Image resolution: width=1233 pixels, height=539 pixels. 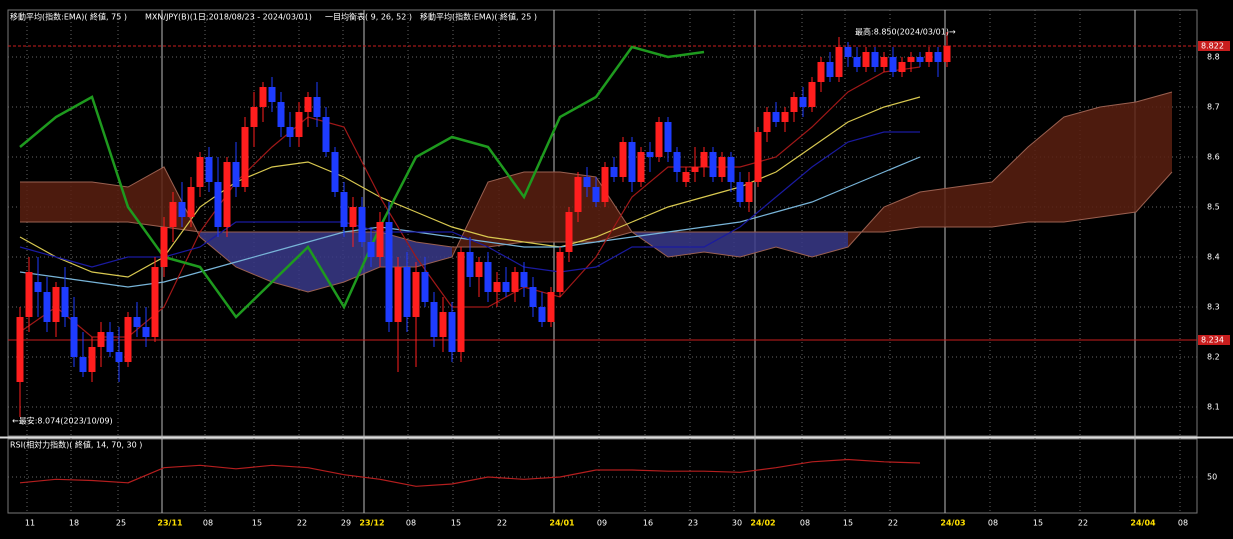 What do you see at coordinates (478, 17) in the screenshot?
I see `indicator-label: 移動平均(指数:EMA)( 終値, 25 )` at bounding box center [478, 17].